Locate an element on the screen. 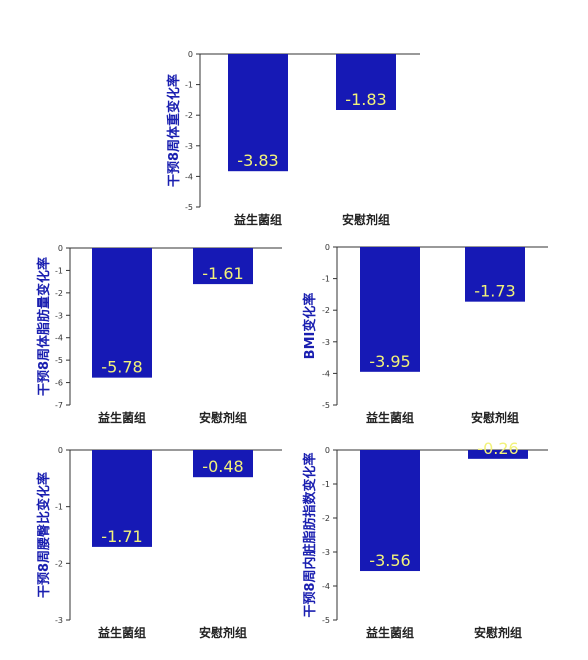 The height and width of the screenshot is (660, 588). data-label: -0.26 is located at coordinates (497, 448).